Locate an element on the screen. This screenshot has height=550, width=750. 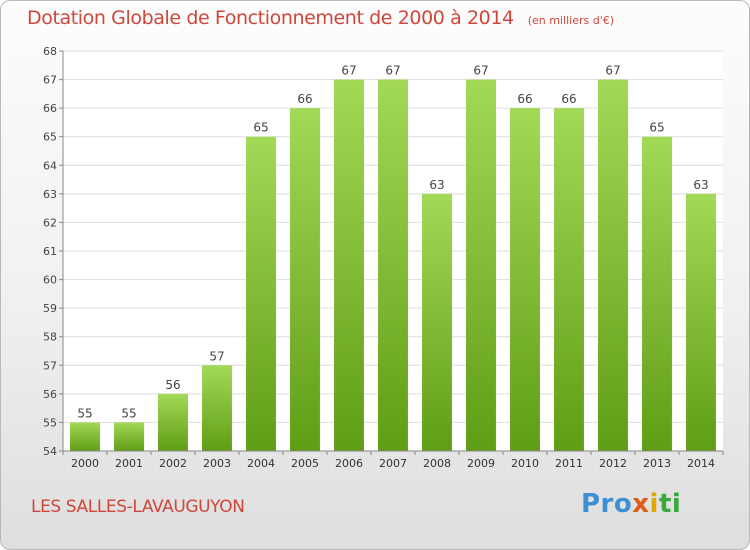
y-tick-label: 68 is located at coordinates (50, 51).